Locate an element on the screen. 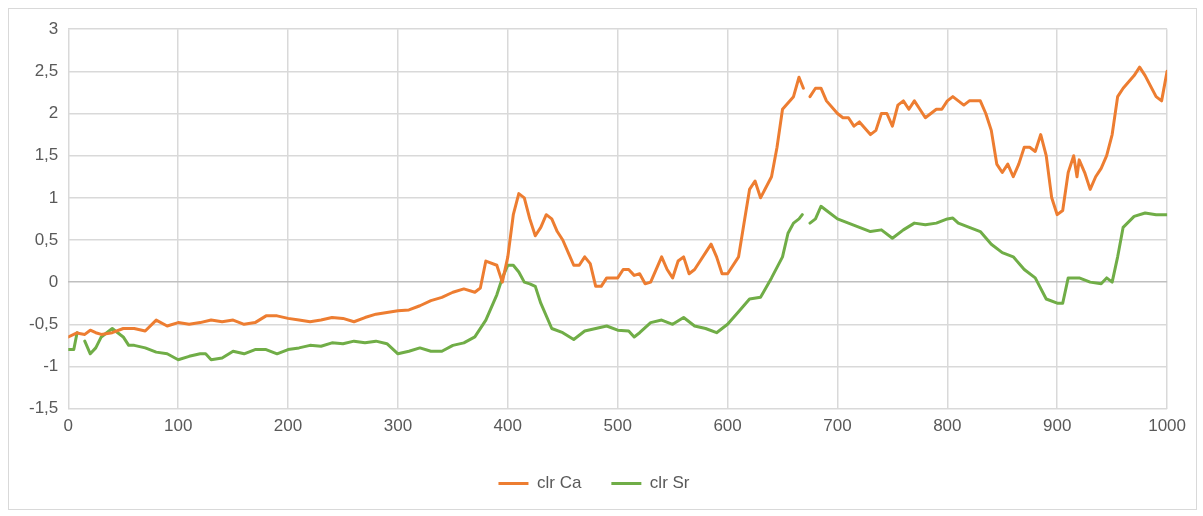 The image size is (1203, 516). y-tick-label: 1 is located at coordinates (53, 197).